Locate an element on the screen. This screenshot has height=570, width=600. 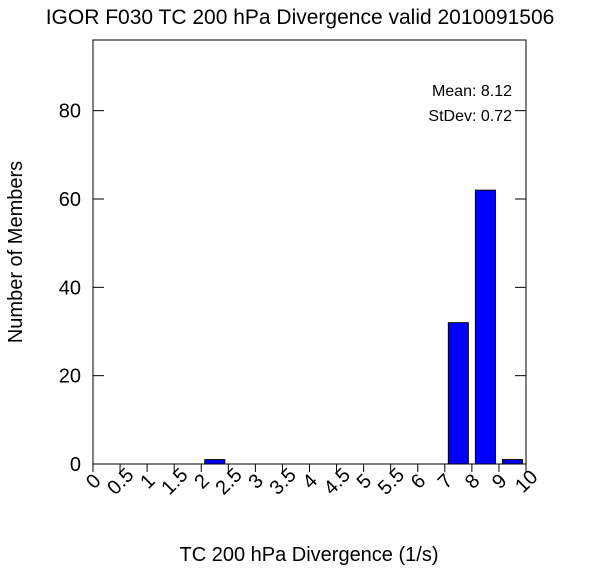
x-tick-label: 8 is located at coordinates (472, 481).